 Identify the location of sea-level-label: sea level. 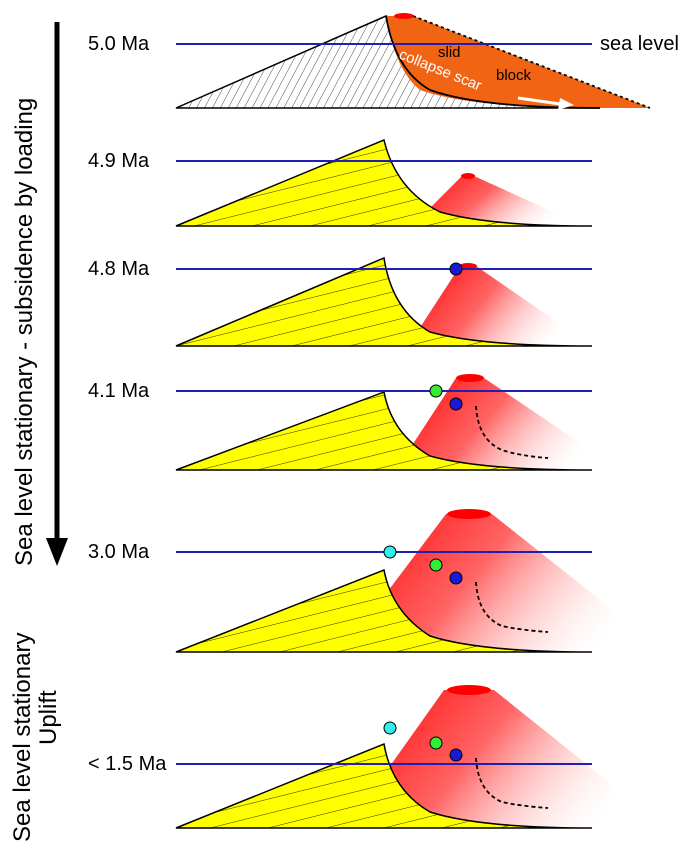
(639, 44).